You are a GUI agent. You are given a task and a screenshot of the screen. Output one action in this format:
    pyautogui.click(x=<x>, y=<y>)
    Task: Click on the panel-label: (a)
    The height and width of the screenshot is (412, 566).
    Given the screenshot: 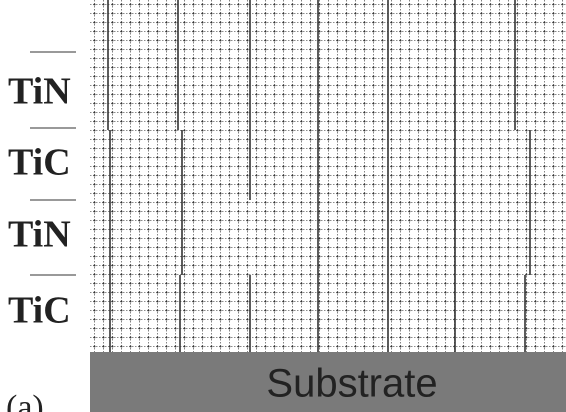 What is the action you would take?
    pyautogui.click(x=25, y=400)
    